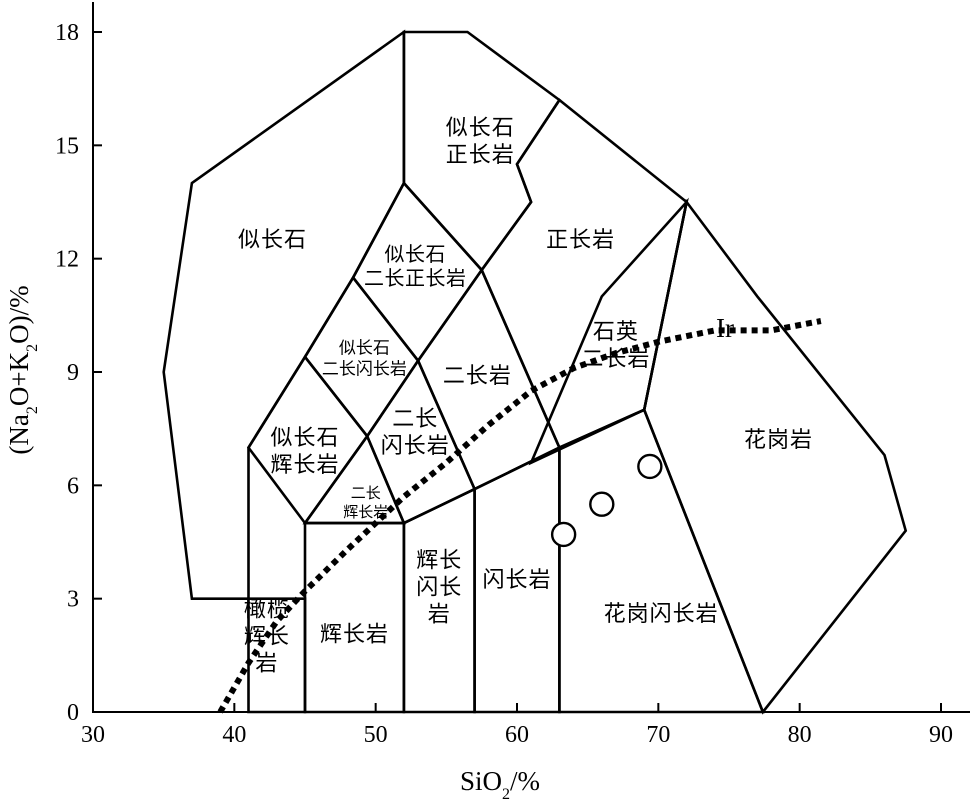 The width and height of the screenshot is (973, 803). Describe the element at coordinates (800, 735) in the screenshot. I see `x-tick-label: 80` at that location.